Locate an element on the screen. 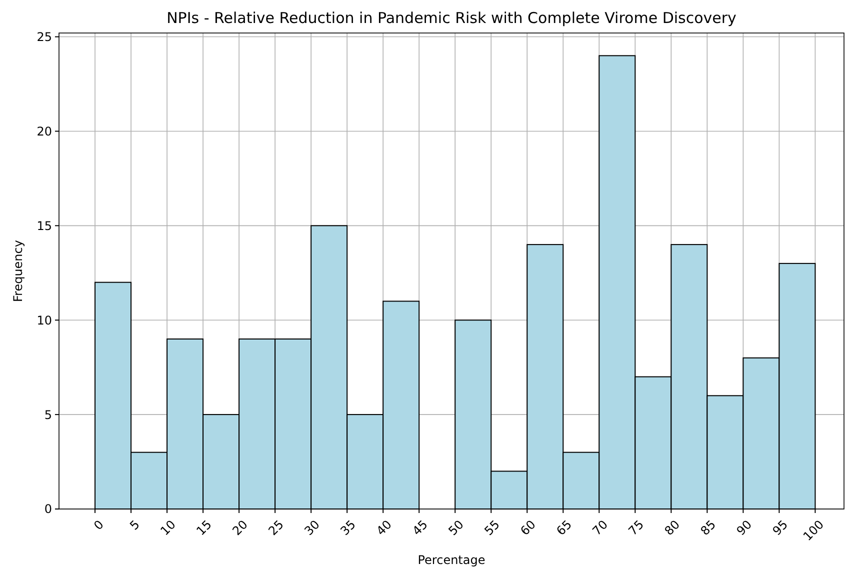 This screenshot has height=568, width=850. x-tick-label: 40 is located at coordinates (384, 527).